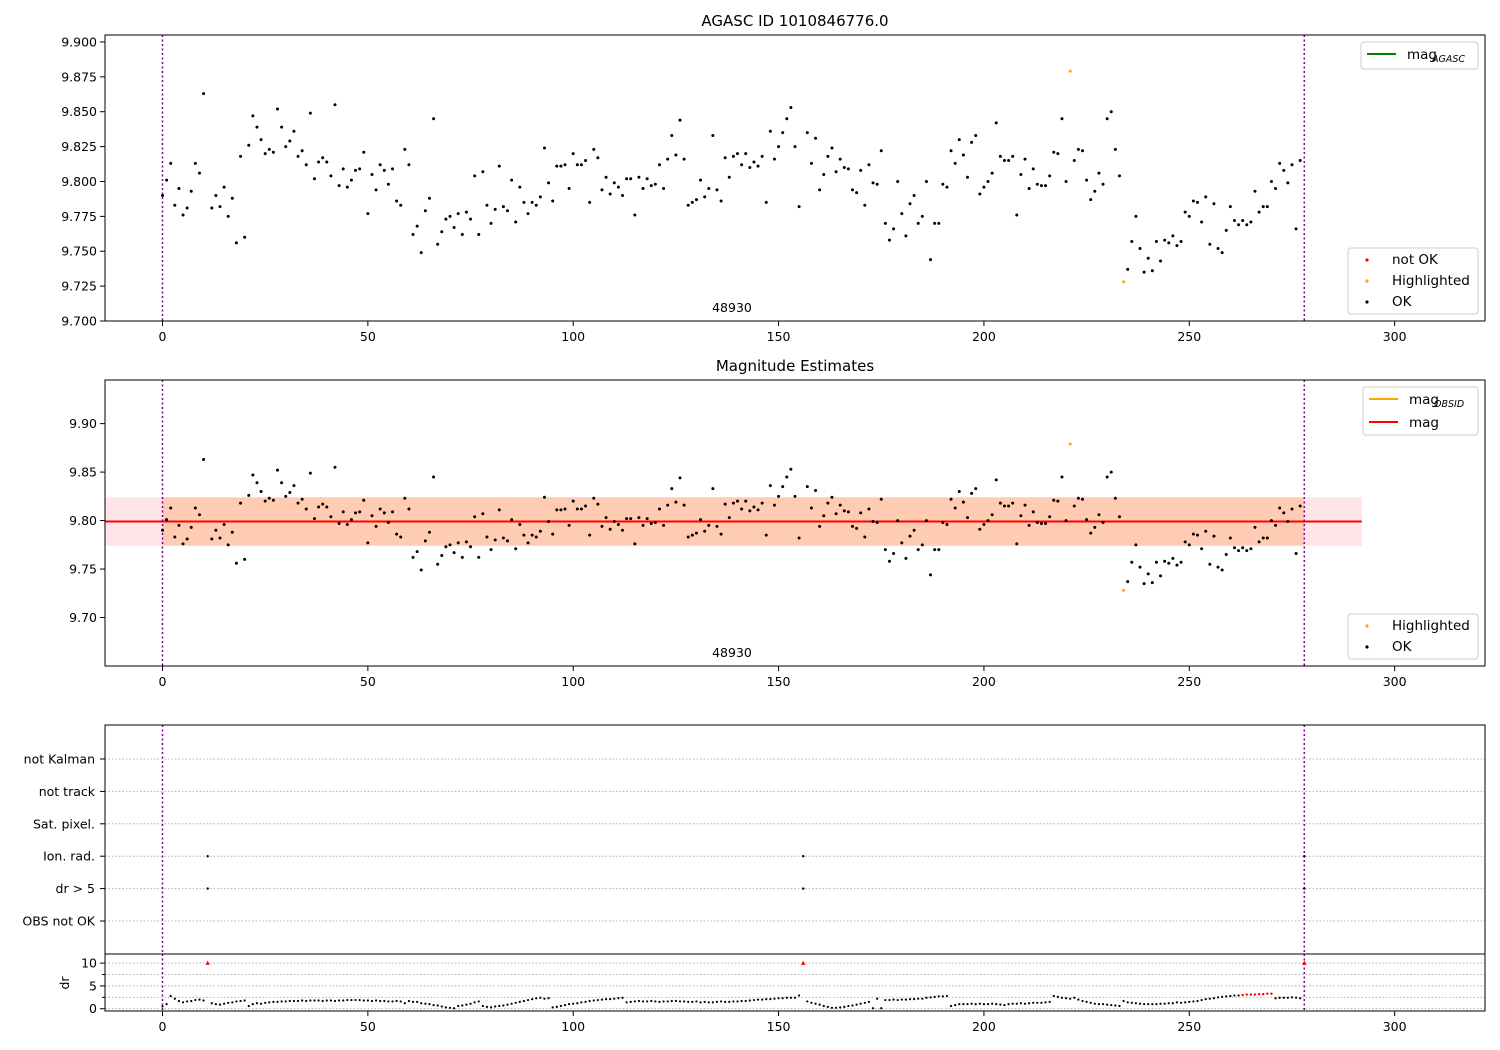 Image resolution: width=1500 pixels, height=1050 pixels. I want to click on dr-point-flagged, so click(1263, 994).